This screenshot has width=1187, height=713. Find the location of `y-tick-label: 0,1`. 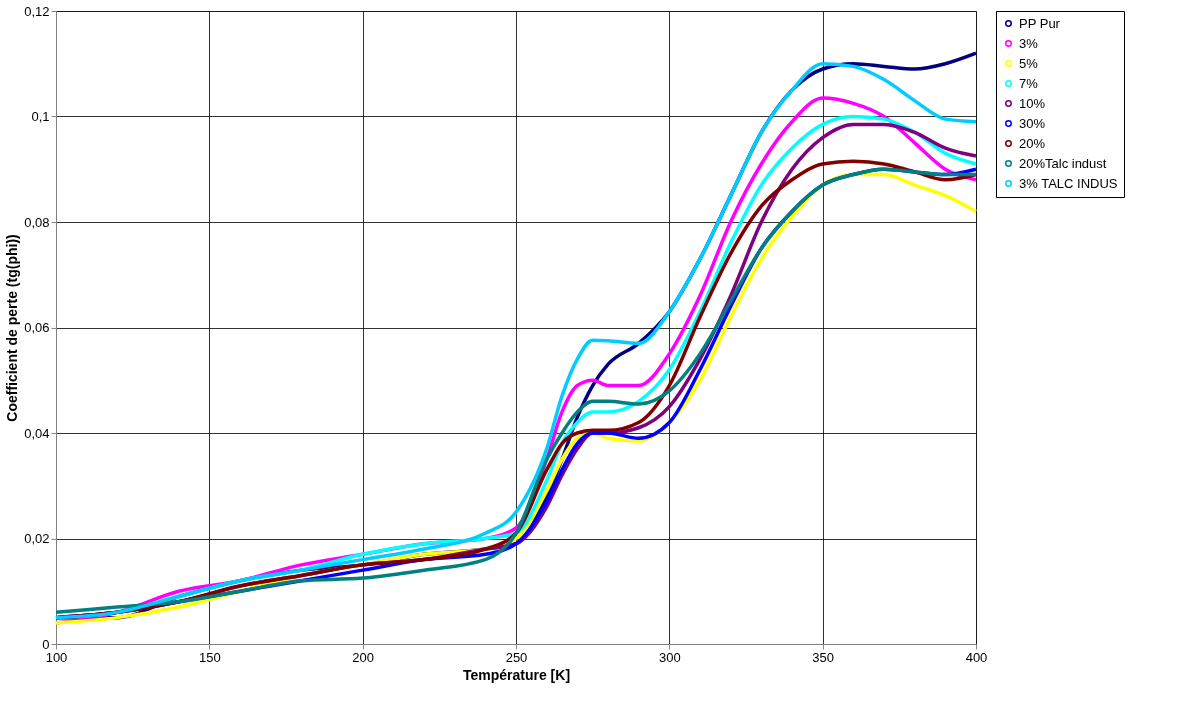

y-tick-label: 0,1 is located at coordinates (40, 116).